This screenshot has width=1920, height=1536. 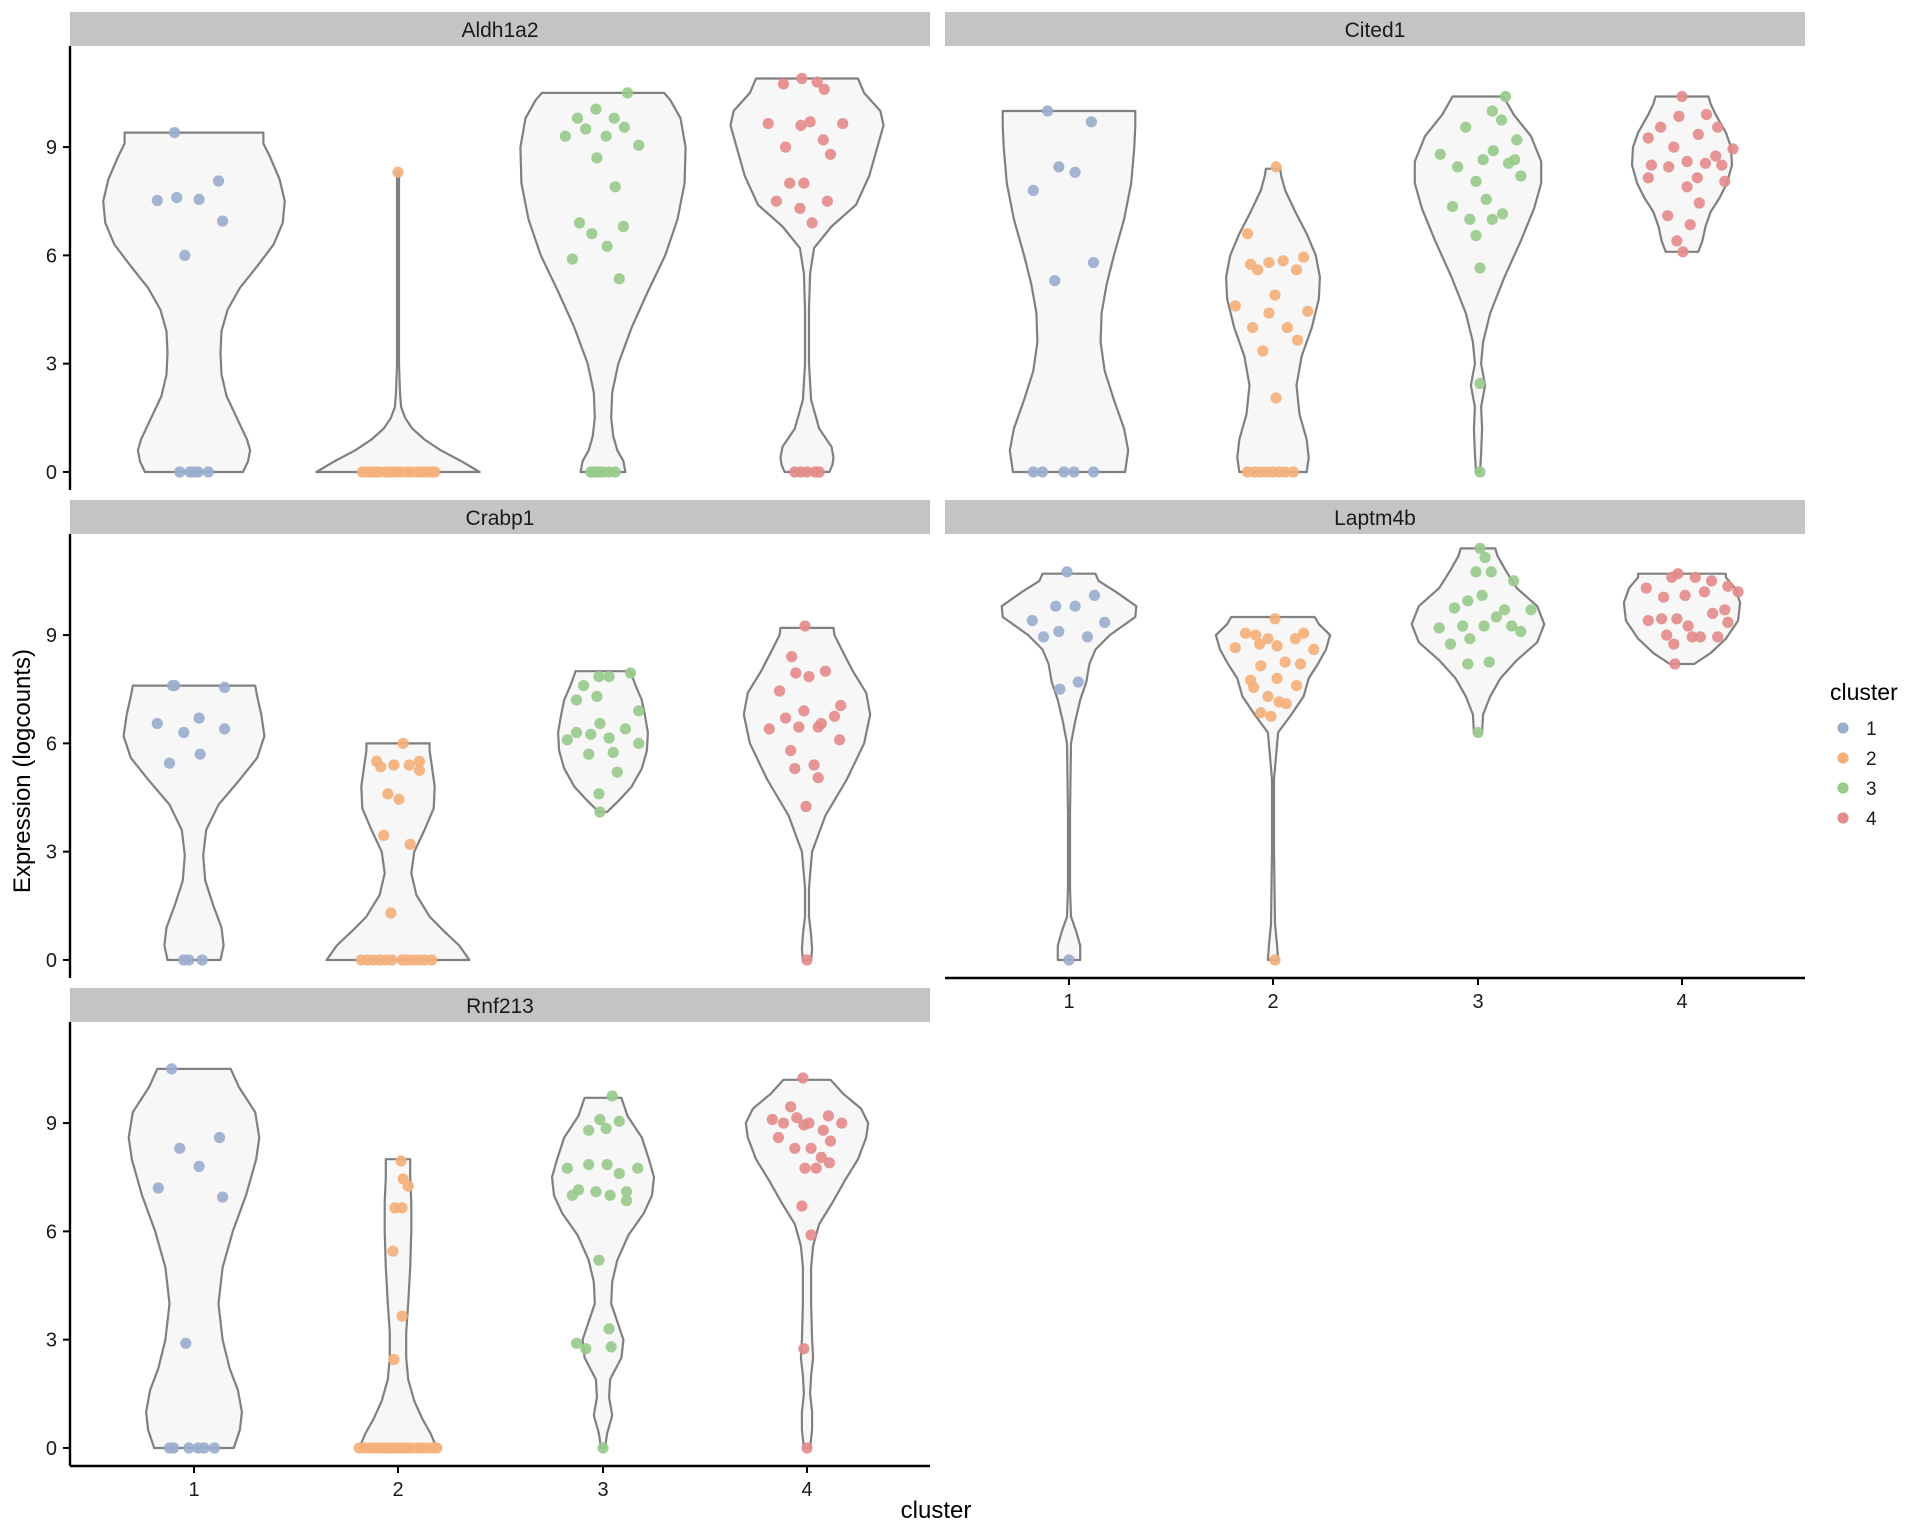 What do you see at coordinates (51, 1449) in the screenshot?
I see `y-tick-label: 0` at bounding box center [51, 1449].